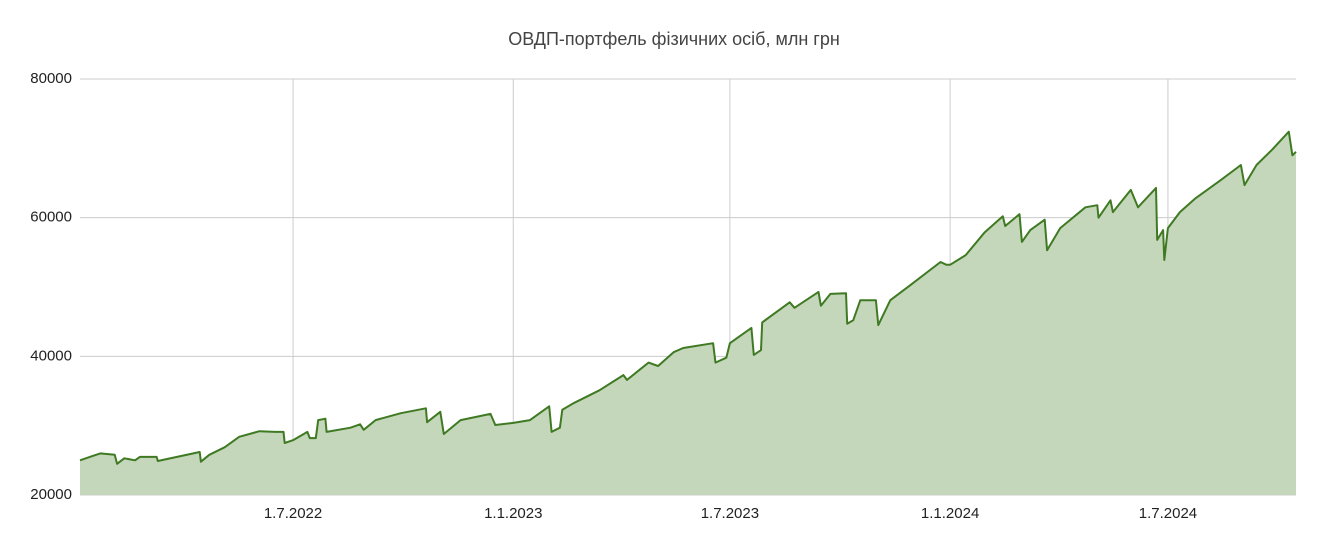 This screenshot has height=550, width=1324. I want to click on y-tick-label: 80000, so click(51, 78).